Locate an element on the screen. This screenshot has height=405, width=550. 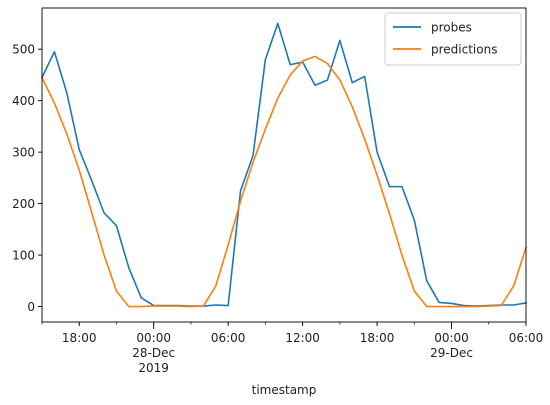
x-major-tick-label: 29-Dec is located at coordinates (451, 353).